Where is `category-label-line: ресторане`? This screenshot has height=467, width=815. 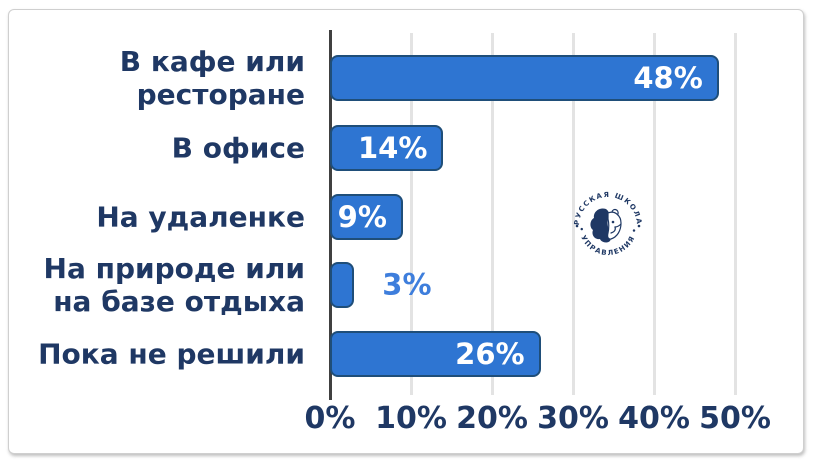 category-label-line: ресторане is located at coordinates (220, 94).